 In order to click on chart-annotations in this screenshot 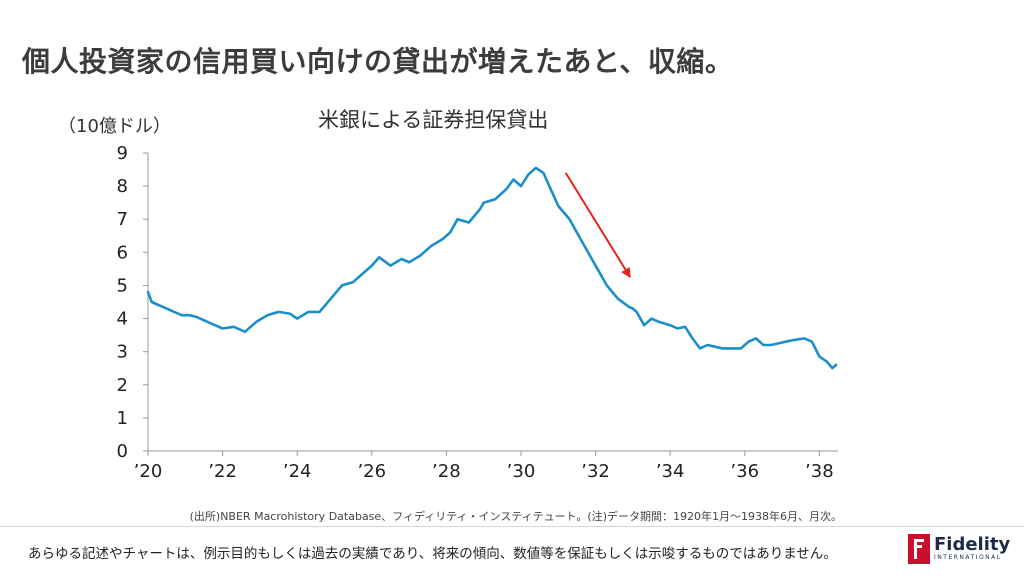, I will do `click(597, 225)`.